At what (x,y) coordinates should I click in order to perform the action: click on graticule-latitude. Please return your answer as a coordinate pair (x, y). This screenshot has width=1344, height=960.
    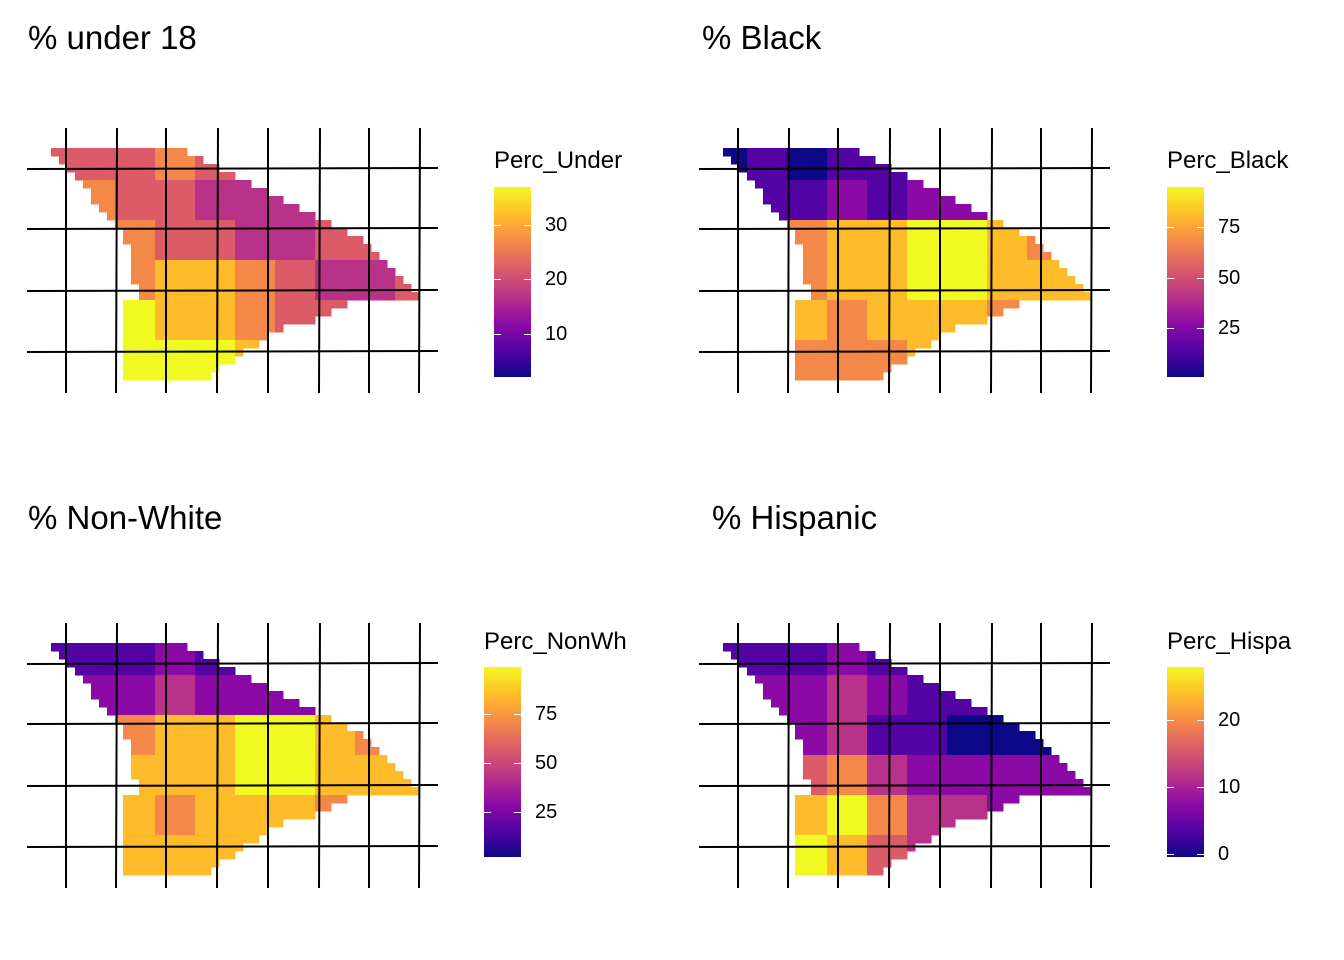
    Looking at the image, I should click on (904, 663).